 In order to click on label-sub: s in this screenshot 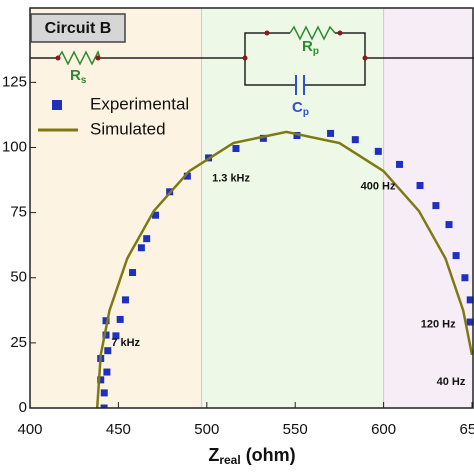, I will do `click(84, 80)`.